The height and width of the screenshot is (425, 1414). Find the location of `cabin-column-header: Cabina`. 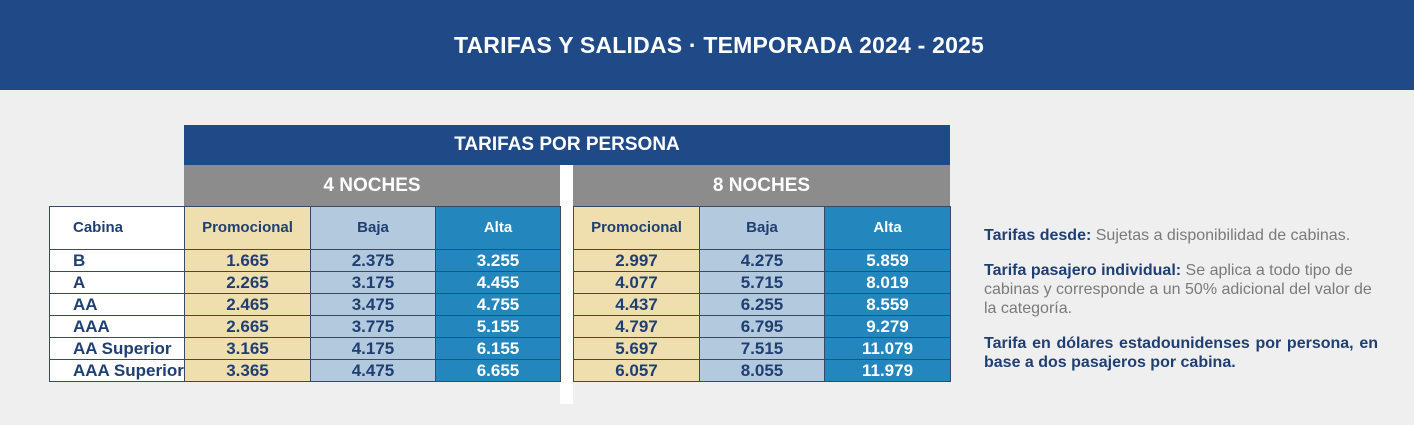

cabin-column-header: Cabina is located at coordinates (117, 228).